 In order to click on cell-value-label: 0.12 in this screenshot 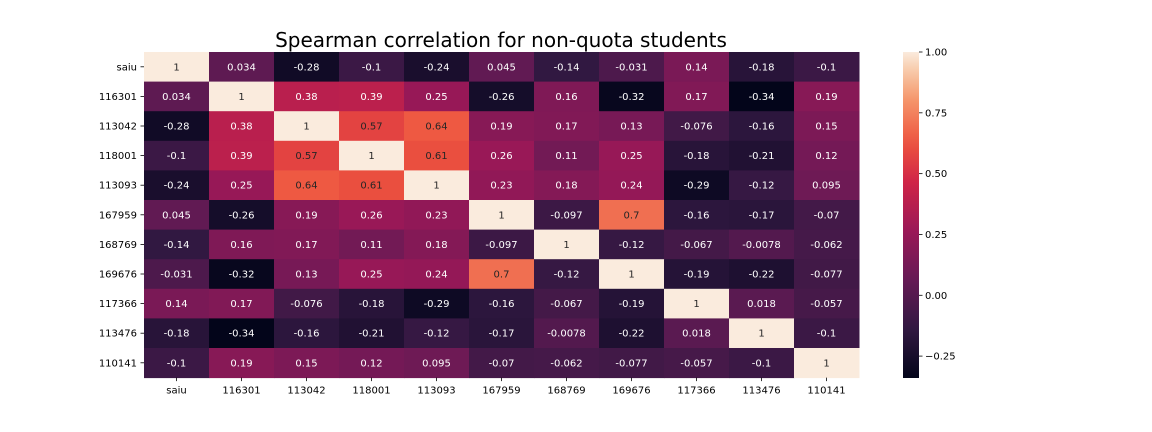, I will do `click(371, 363)`.